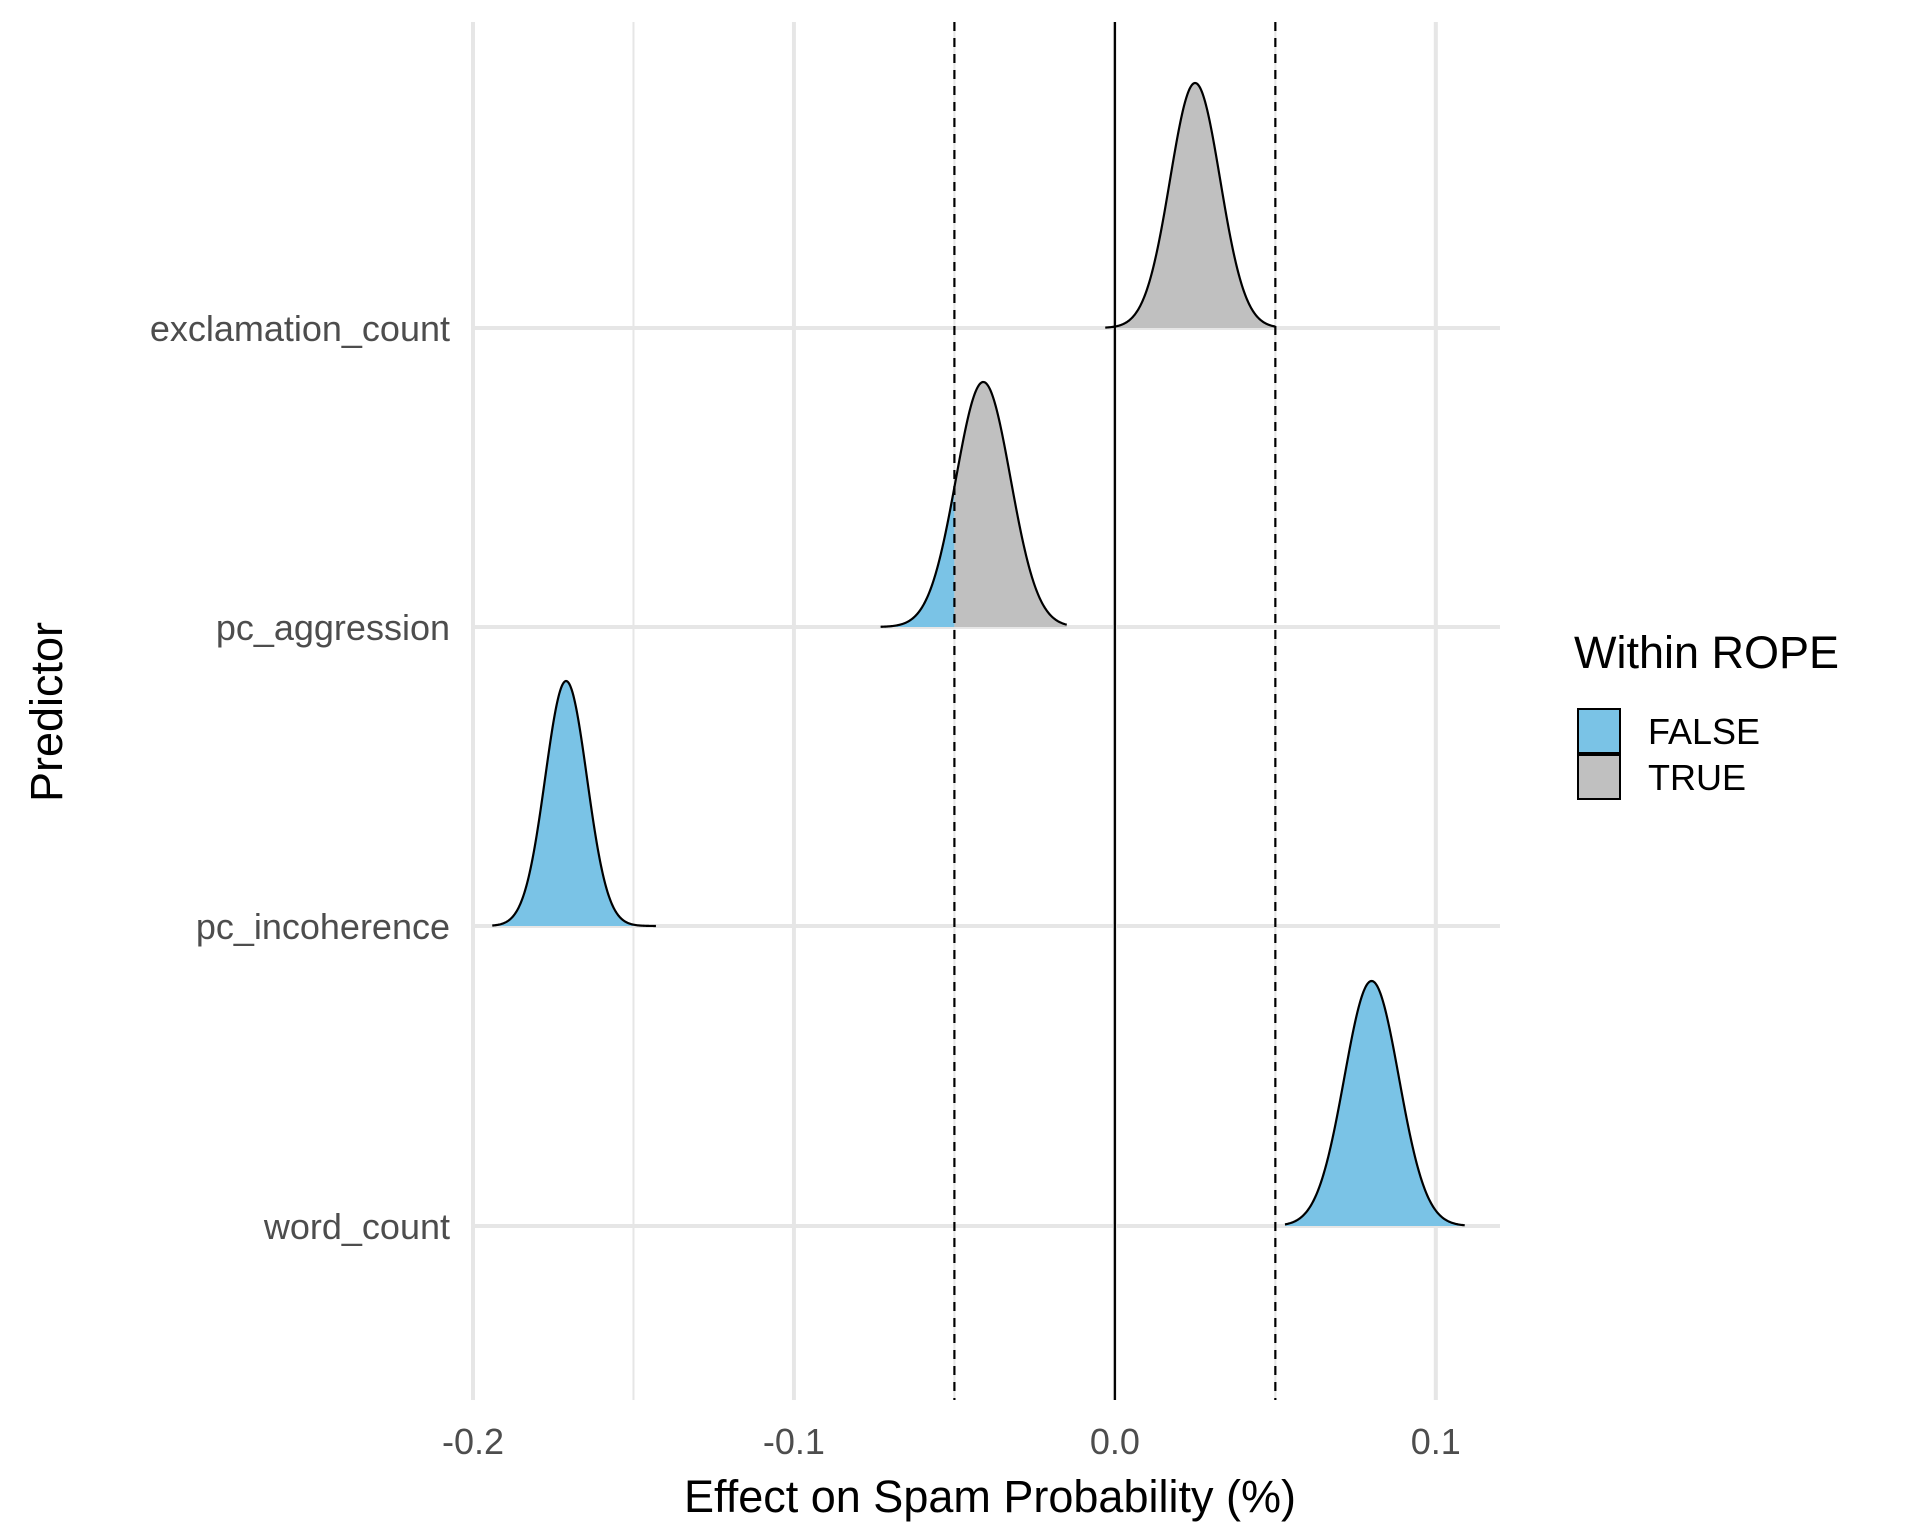  I want to click on density-word_count, so click(1374, 1103).